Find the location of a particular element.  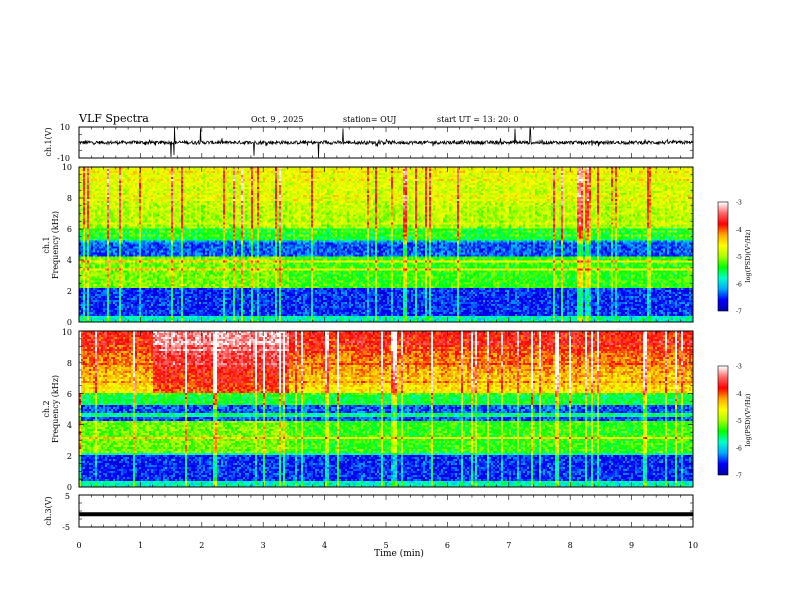

station-label: station= OUJ is located at coordinates (370, 119).